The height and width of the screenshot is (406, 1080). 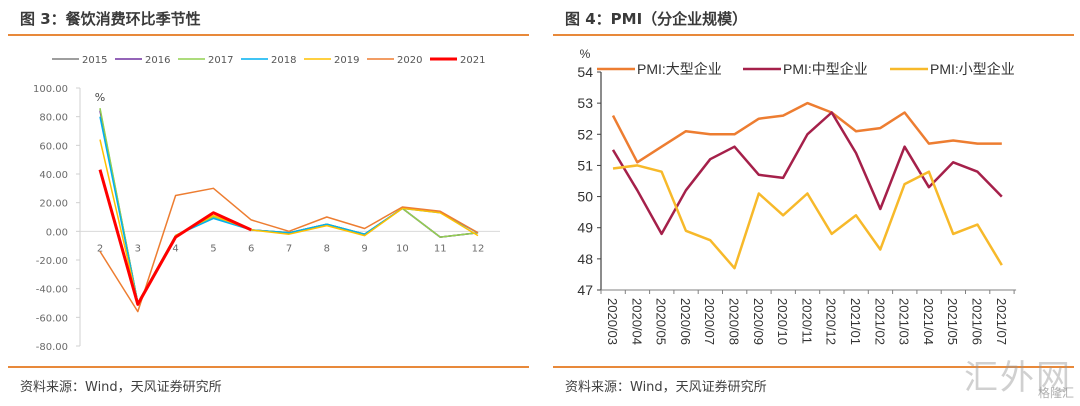 What do you see at coordinates (346, 60) in the screenshot?
I see `legend-label: 2019` at bounding box center [346, 60].